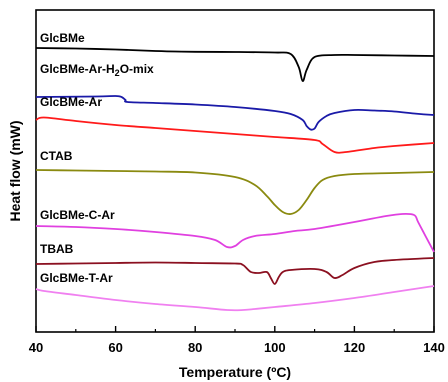 Image resolution: width=448 pixels, height=382 pixels. What do you see at coordinates (76, 278) in the screenshot?
I see `series-label-6: GlcBMe-T-Ar` at bounding box center [76, 278].